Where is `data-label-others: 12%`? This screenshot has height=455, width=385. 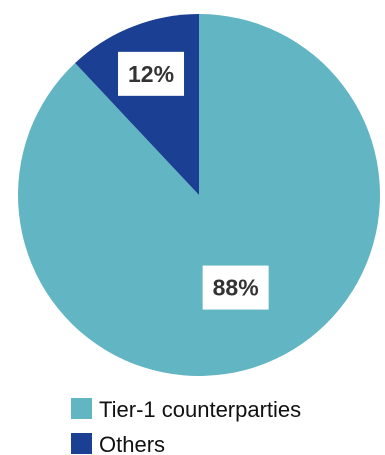 data-label-others: 12% is located at coordinates (151, 73).